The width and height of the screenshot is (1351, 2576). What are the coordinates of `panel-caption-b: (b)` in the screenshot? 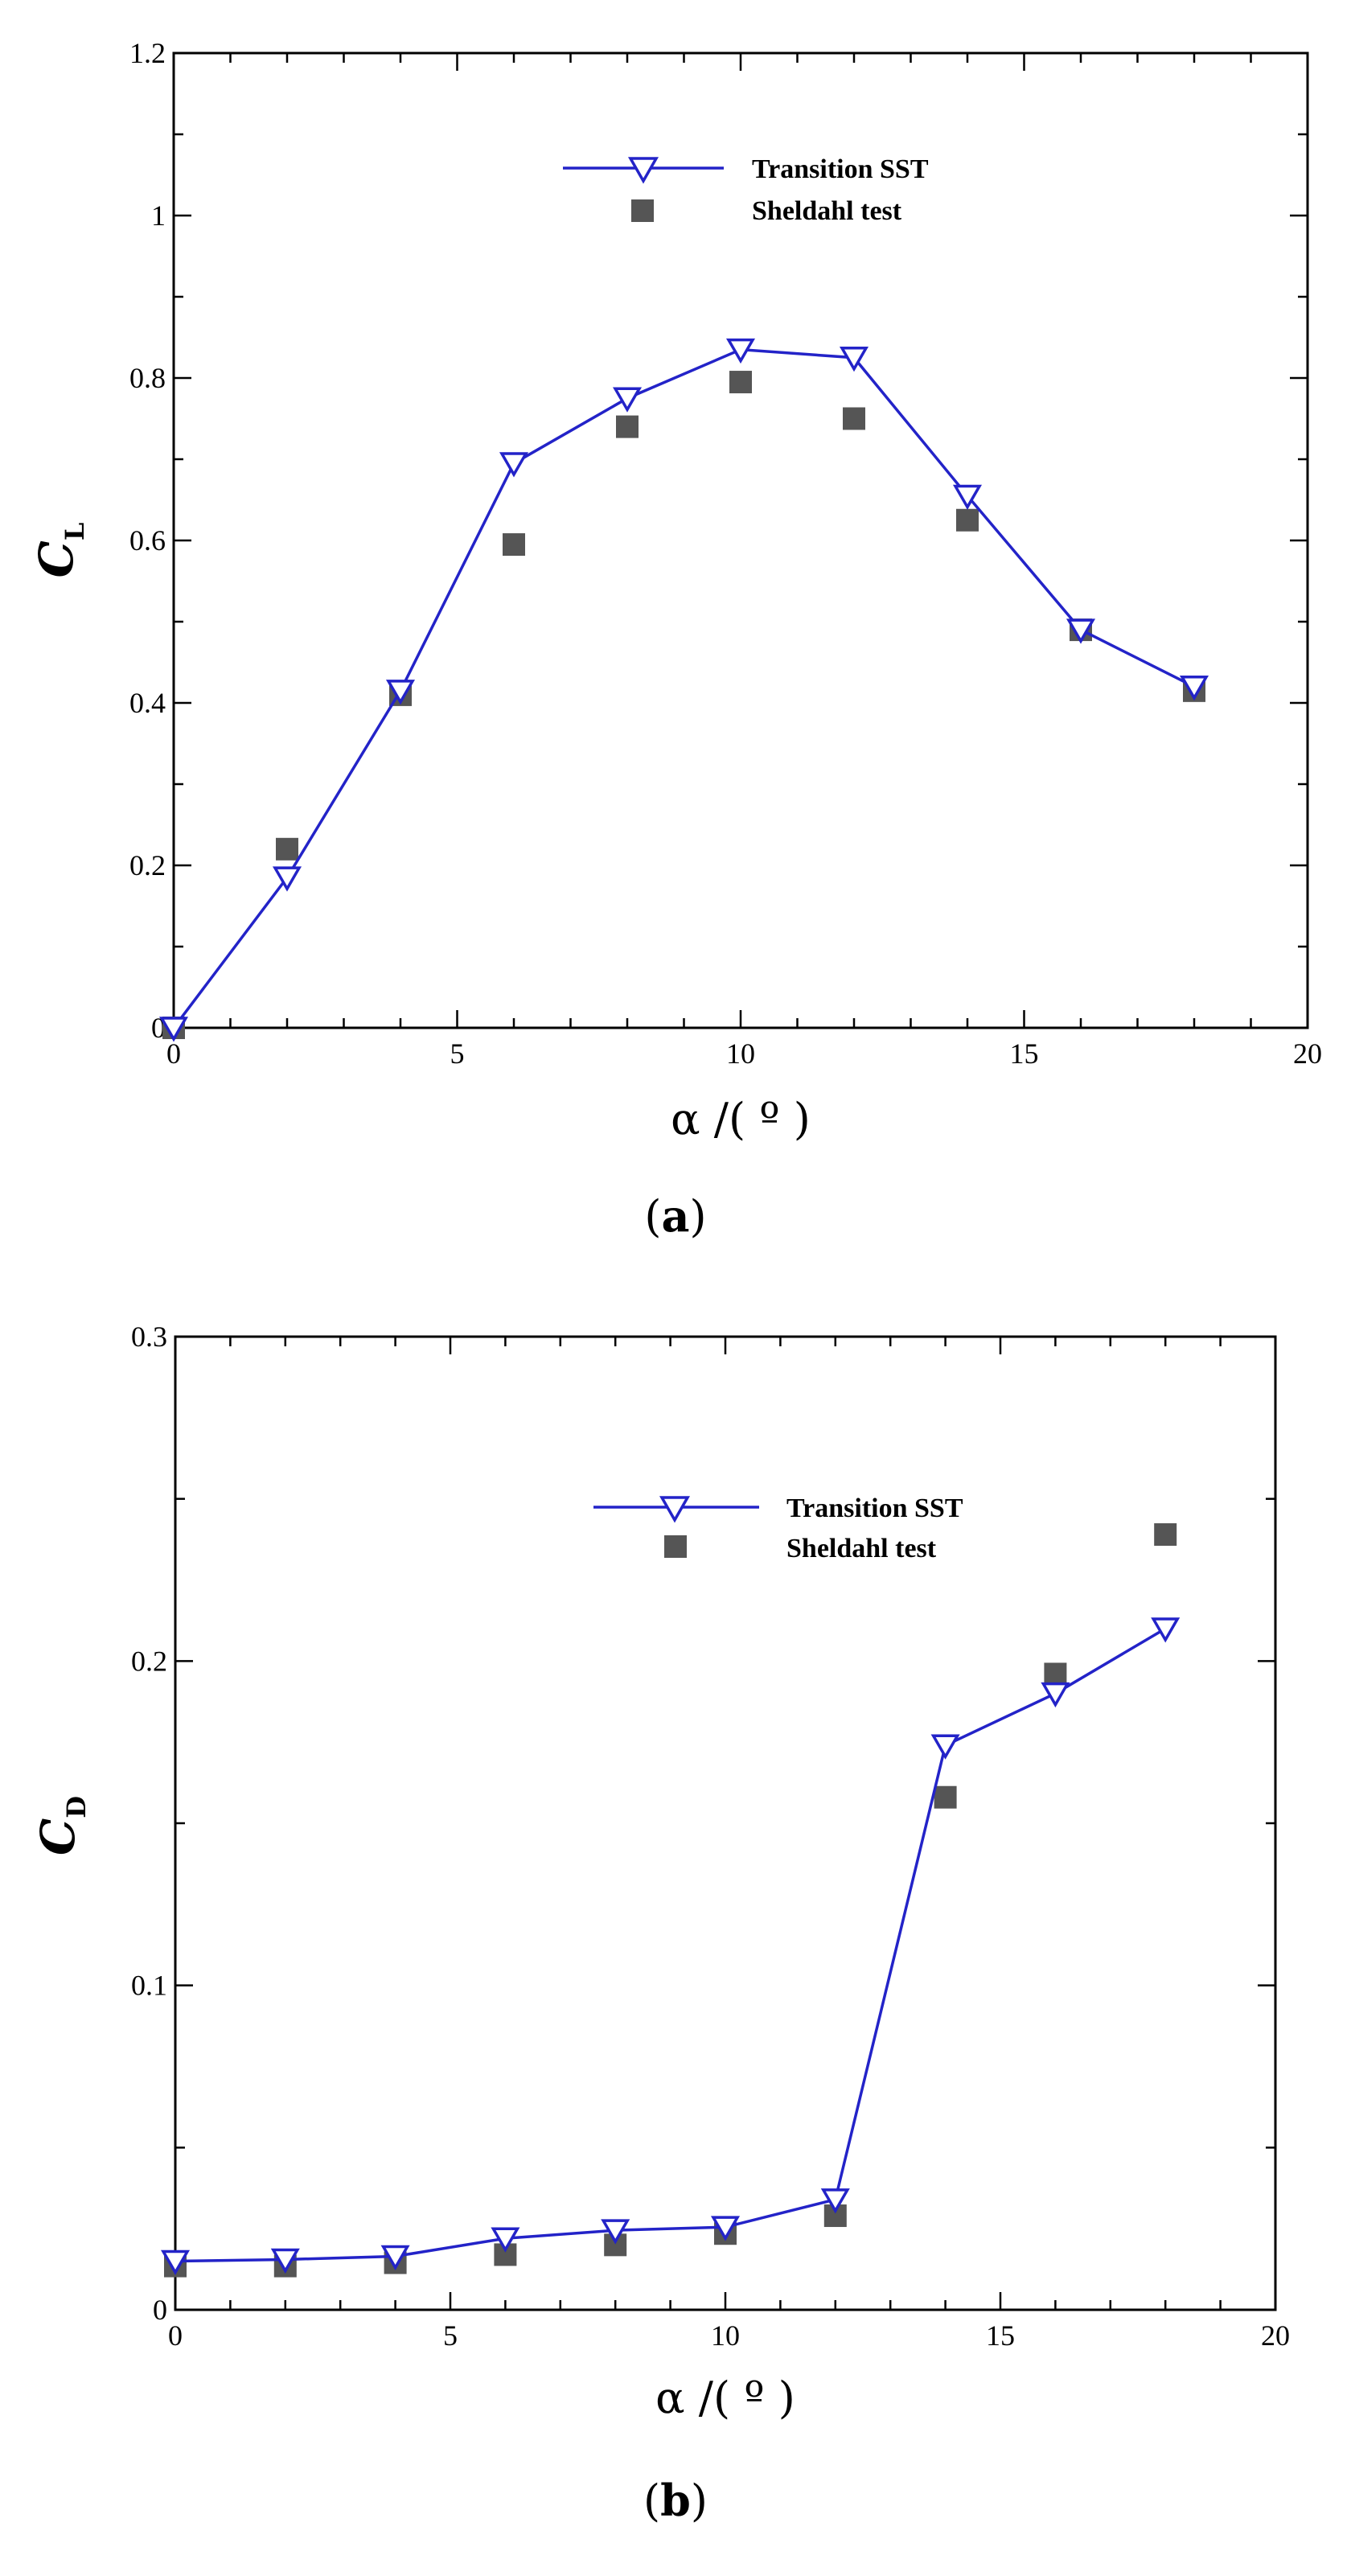 It's located at (675, 2500).